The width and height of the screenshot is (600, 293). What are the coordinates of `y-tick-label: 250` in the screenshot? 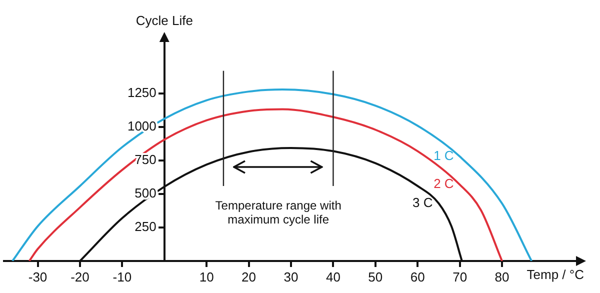 It's located at (145, 226).